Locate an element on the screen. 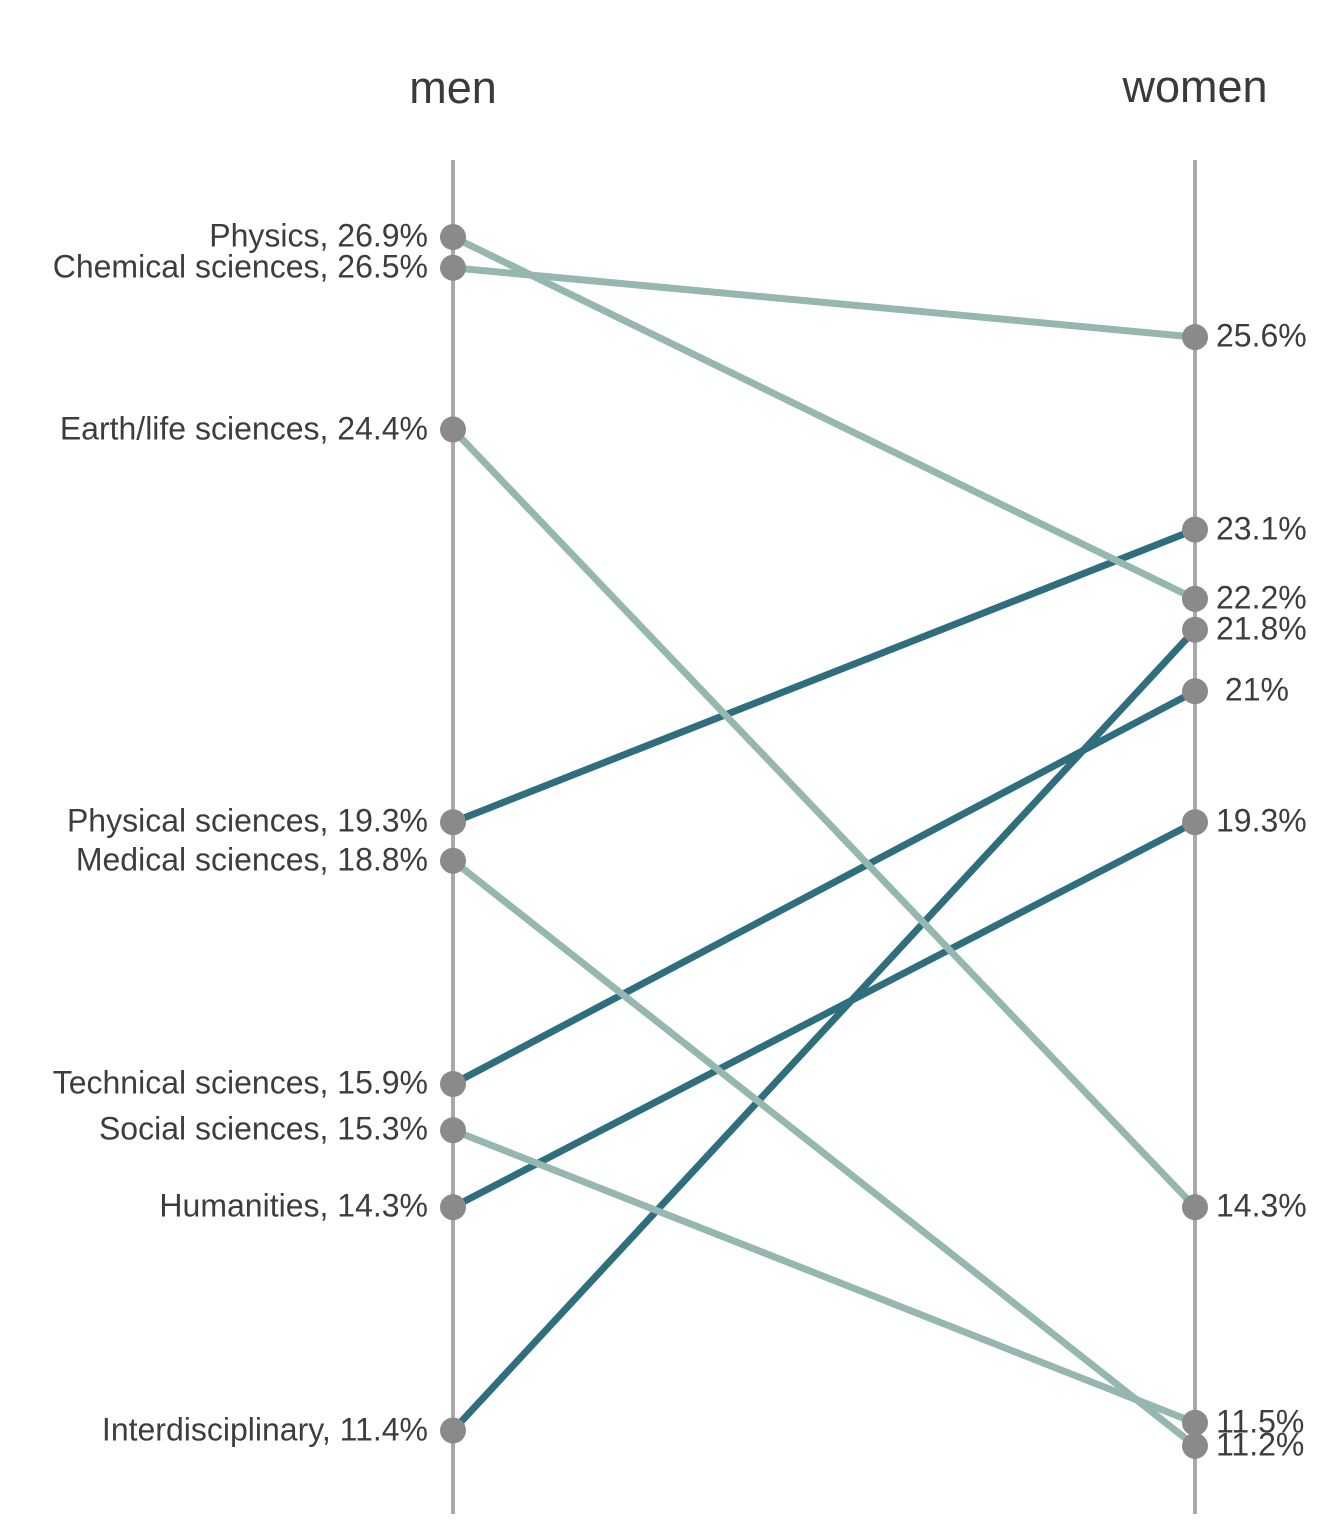  label-men-medical-sciences: Medical sciences, 18.8% is located at coordinates (251, 859).